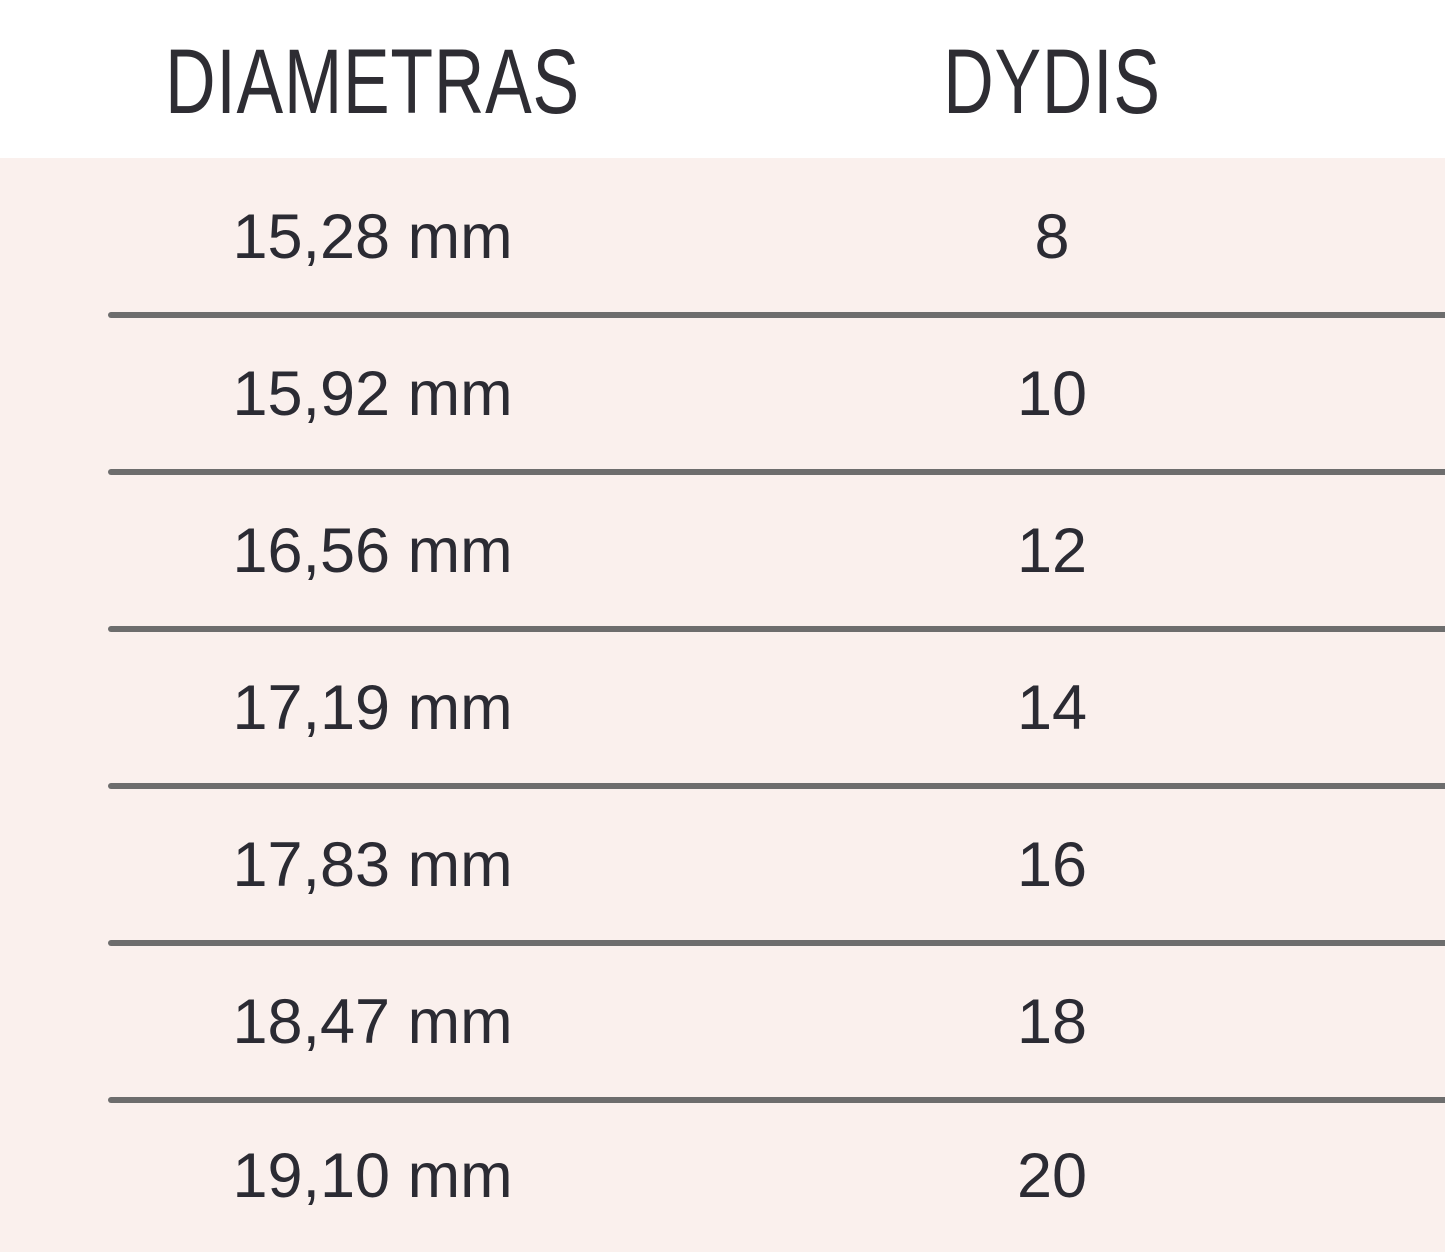 Image resolution: width=1445 pixels, height=1252 pixels. I want to click on size-value: 14, so click(1052, 707).